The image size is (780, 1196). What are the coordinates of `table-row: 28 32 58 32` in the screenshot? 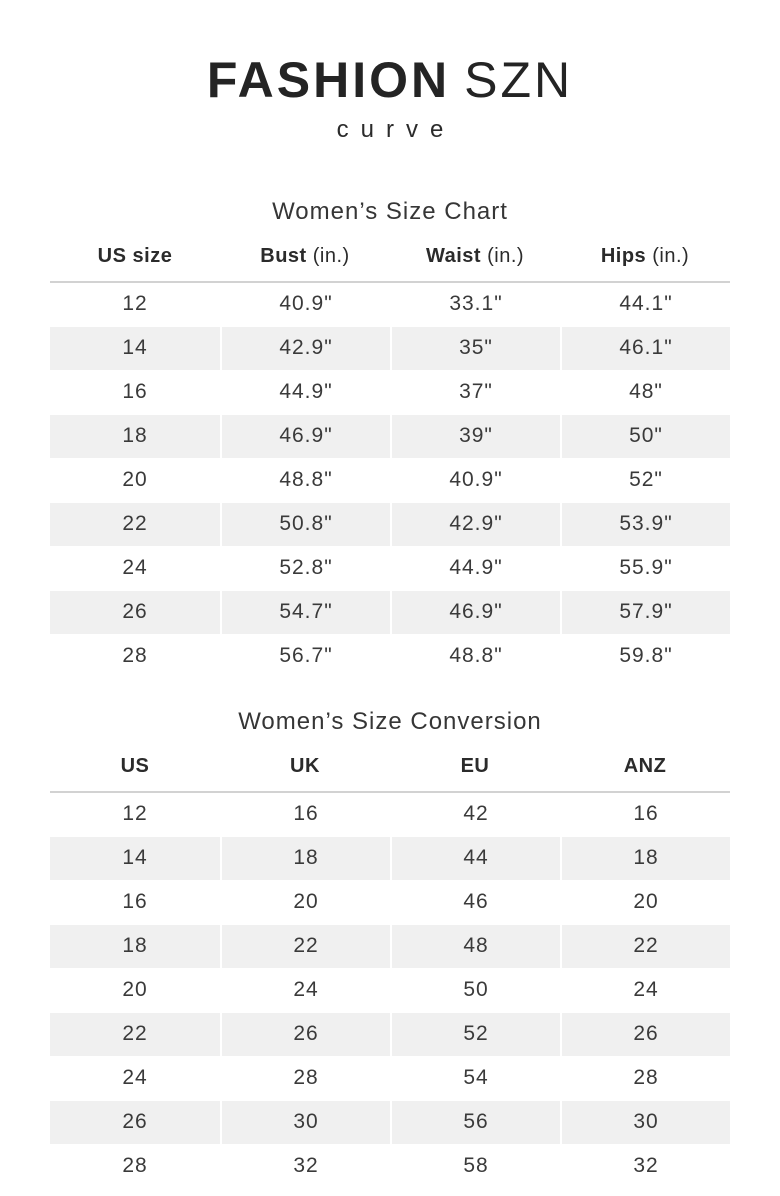 It's located at (390, 1166).